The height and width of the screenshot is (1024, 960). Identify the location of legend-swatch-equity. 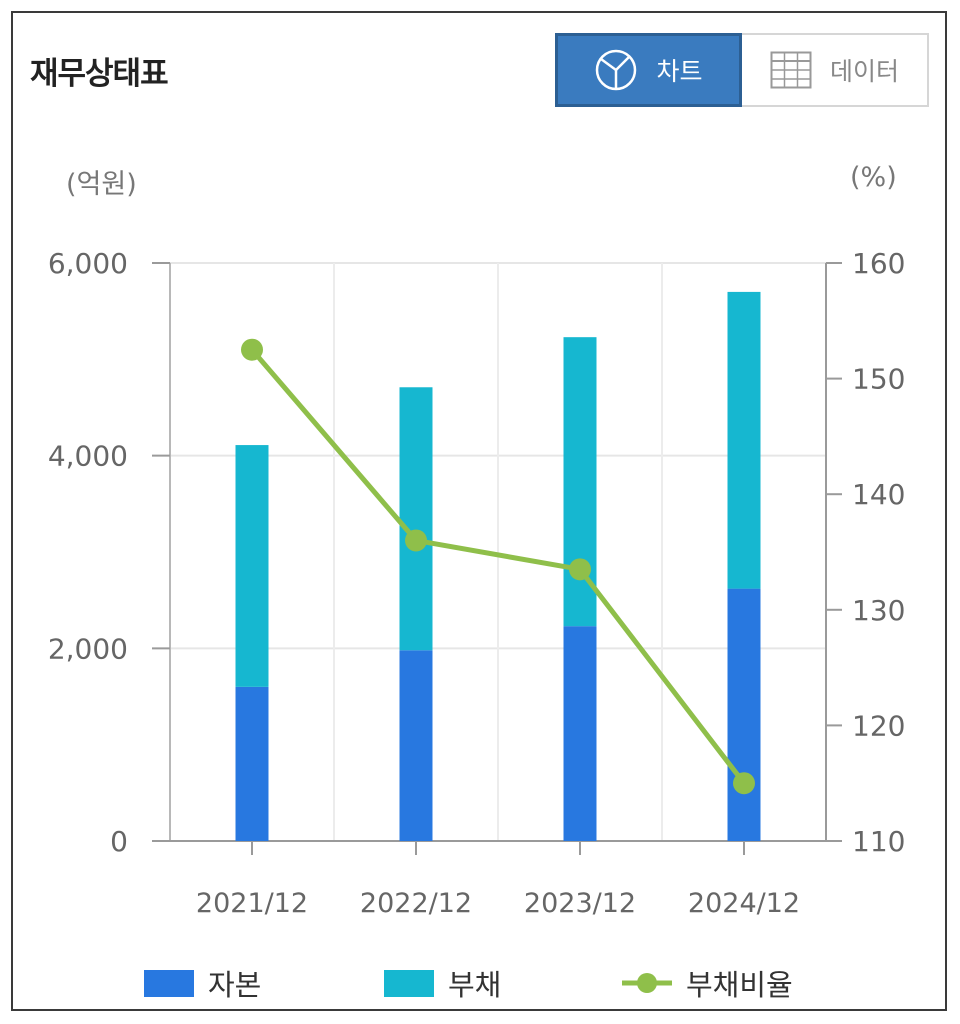
(169, 983).